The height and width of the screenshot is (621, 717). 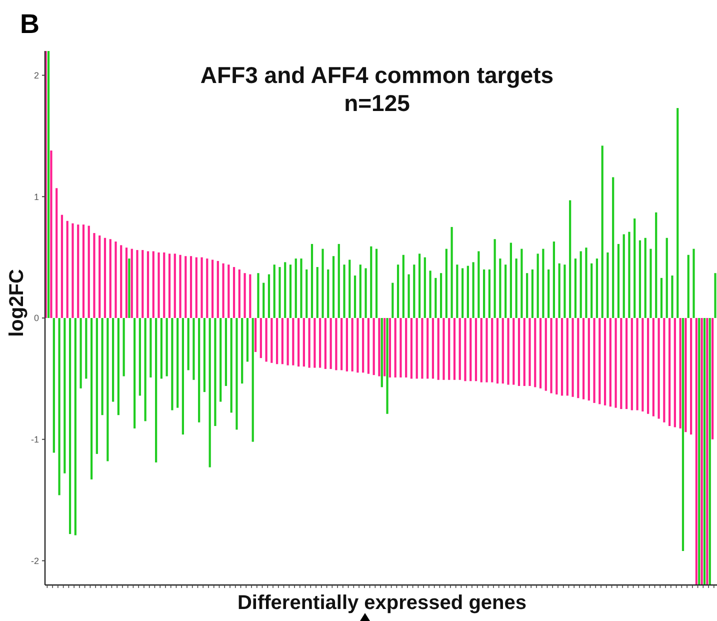 What do you see at coordinates (36, 318) in the screenshot?
I see `y-tick-label: 0` at bounding box center [36, 318].